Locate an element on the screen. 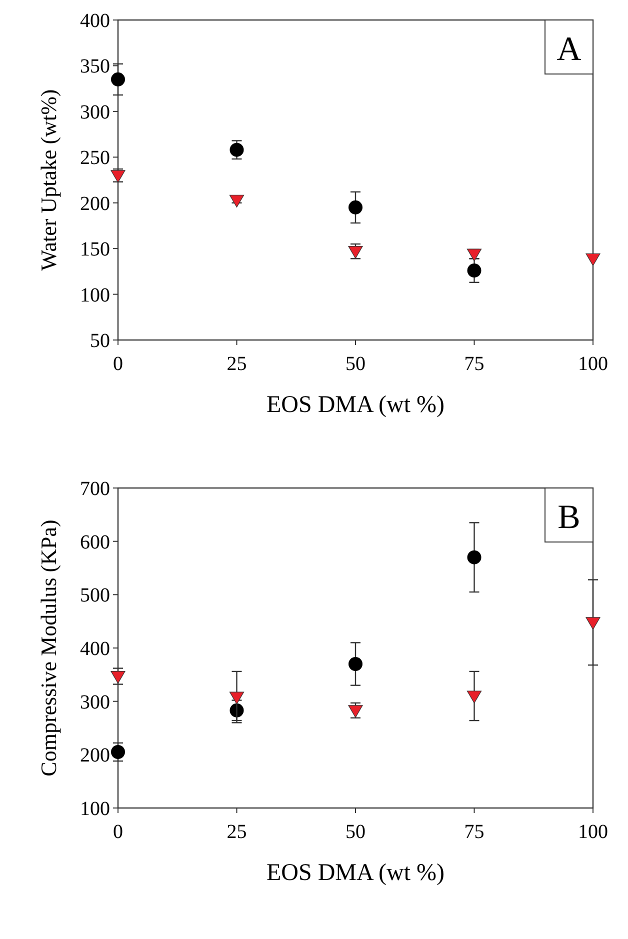  y-tick-label: 150 is located at coordinates (95, 249).